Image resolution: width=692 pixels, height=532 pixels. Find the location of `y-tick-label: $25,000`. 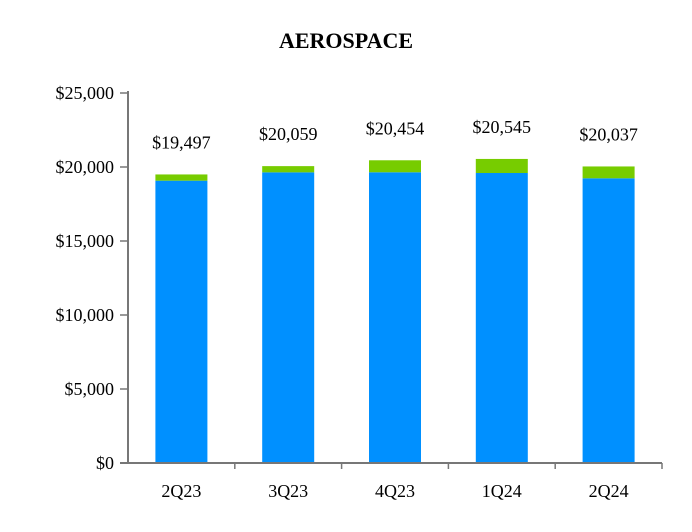

y-tick-label: $25,000 is located at coordinates (85, 93).